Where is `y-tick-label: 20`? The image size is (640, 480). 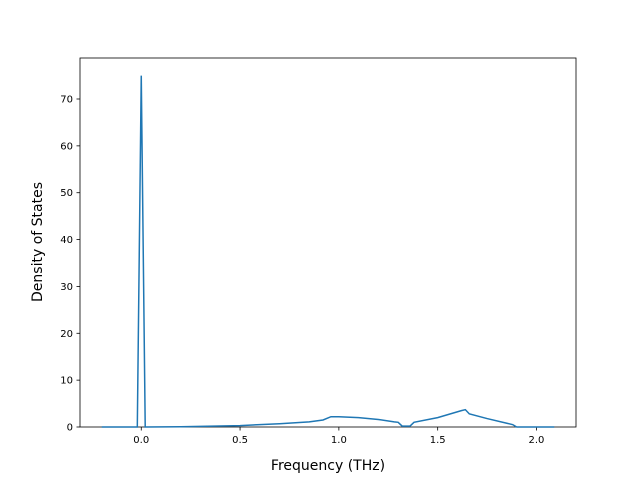 y-tick-label: 20 is located at coordinates (66, 334).